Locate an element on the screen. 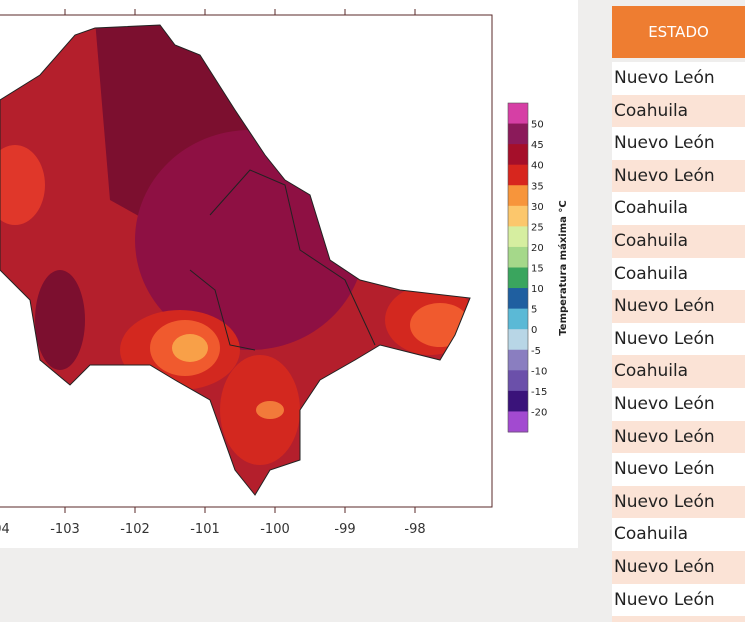 This screenshot has width=745, height=622. colorbar-label: -15 is located at coordinates (539, 392).